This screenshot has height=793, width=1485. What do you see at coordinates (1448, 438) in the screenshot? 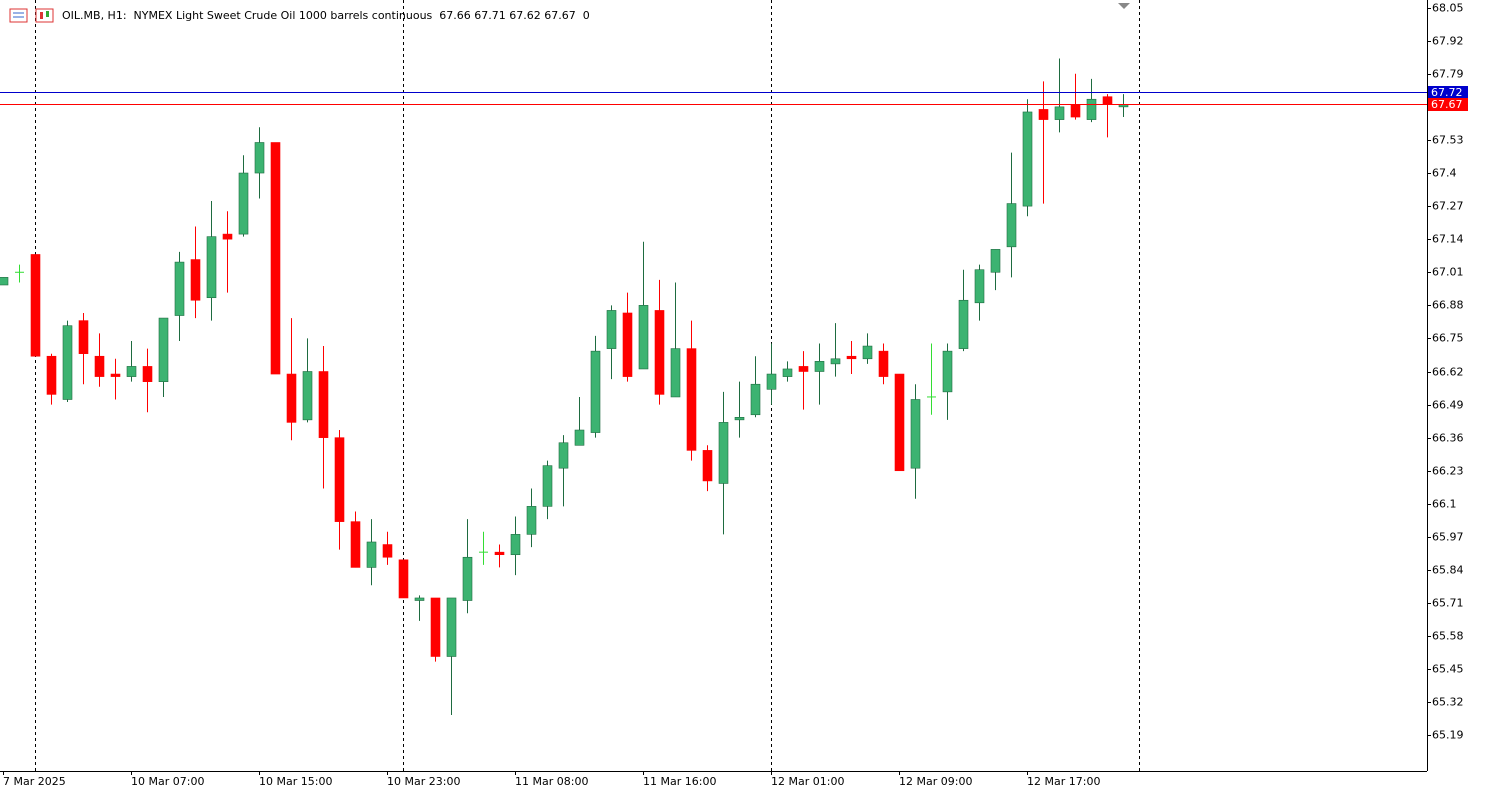
I see `y-tick-label: 66.36` at bounding box center [1448, 438].